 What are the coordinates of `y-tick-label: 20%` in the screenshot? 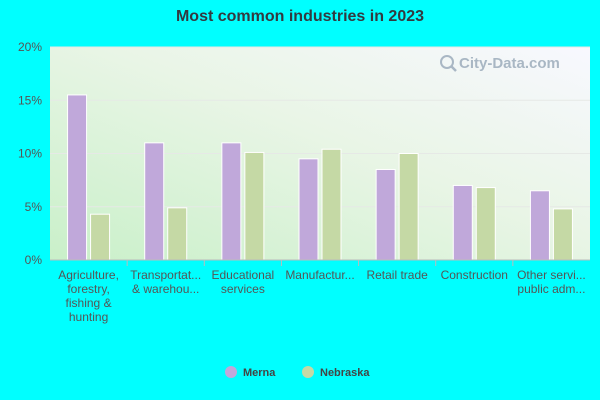 It's located at (30, 47).